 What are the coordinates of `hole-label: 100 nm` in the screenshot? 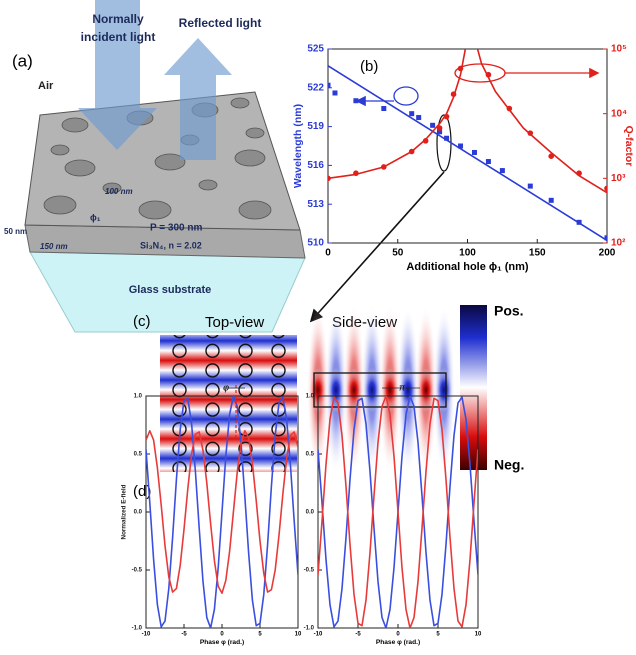 It's located at (119, 191).